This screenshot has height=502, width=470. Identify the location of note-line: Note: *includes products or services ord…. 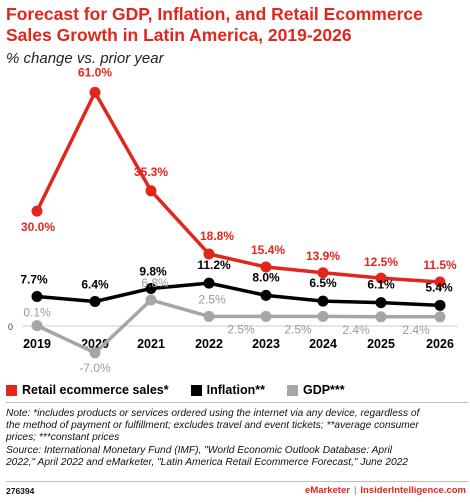
(213, 413).